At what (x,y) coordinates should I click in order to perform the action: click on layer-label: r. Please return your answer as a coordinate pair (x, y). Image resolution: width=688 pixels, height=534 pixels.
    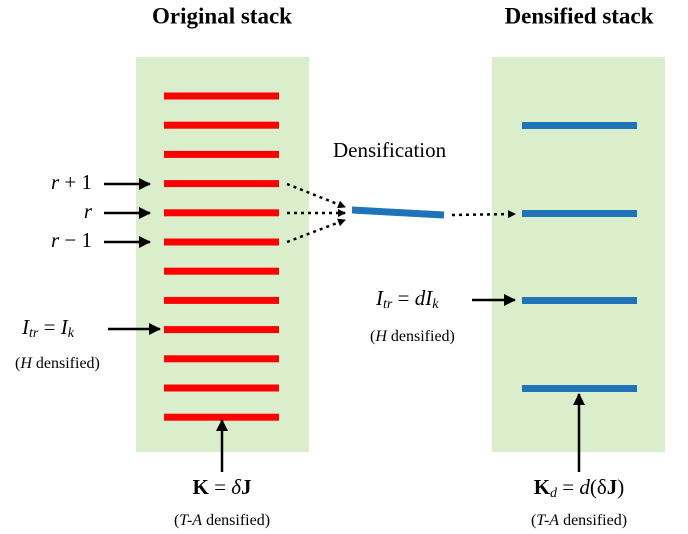
    Looking at the image, I should click on (88, 211).